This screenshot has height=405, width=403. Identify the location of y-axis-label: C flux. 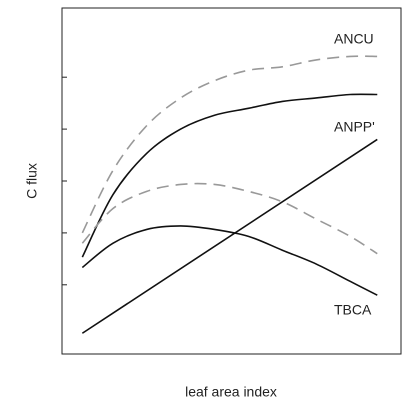
(32, 181).